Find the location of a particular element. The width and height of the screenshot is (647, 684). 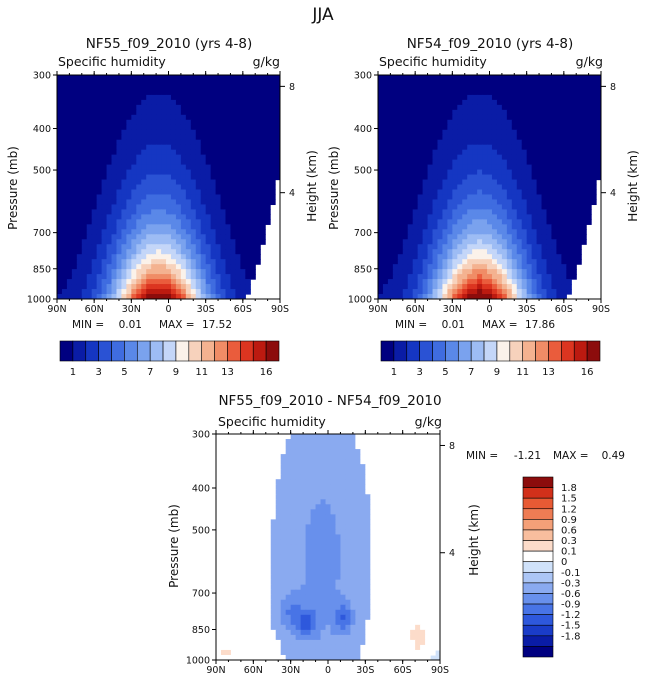

colorbar-label: 7 is located at coordinates (150, 372).